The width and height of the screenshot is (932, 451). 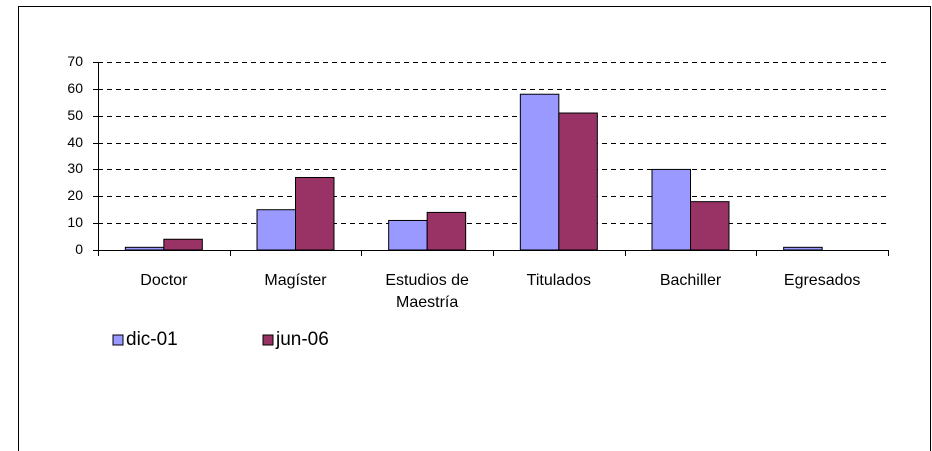 What do you see at coordinates (302, 339) in the screenshot?
I see `legend-label: jun-06` at bounding box center [302, 339].